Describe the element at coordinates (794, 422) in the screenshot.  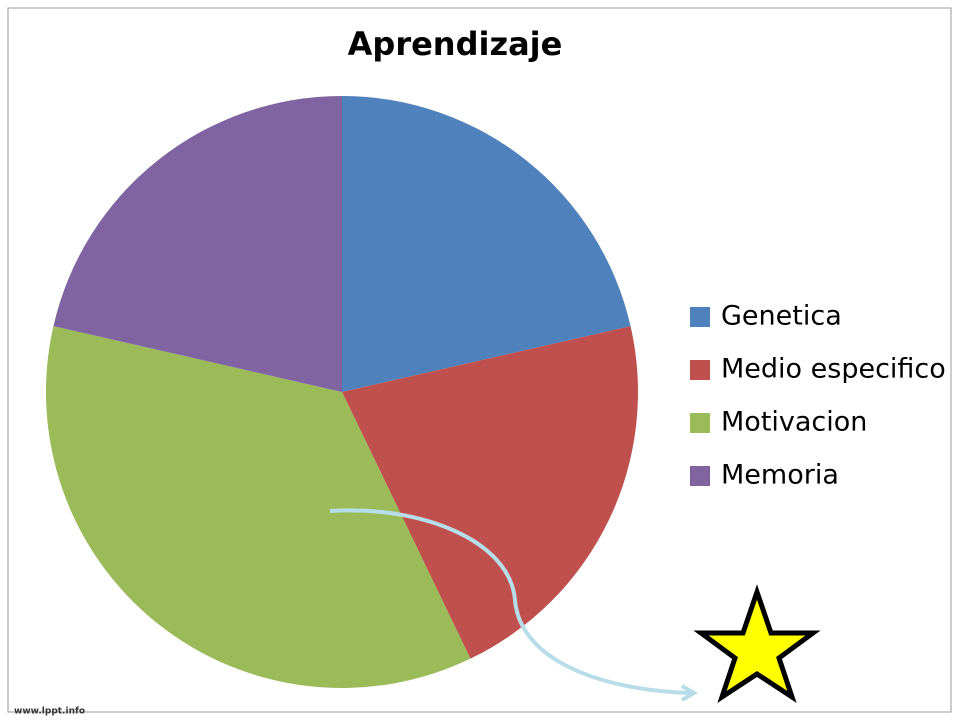
I see `legend-label: Motivacion` at that location.